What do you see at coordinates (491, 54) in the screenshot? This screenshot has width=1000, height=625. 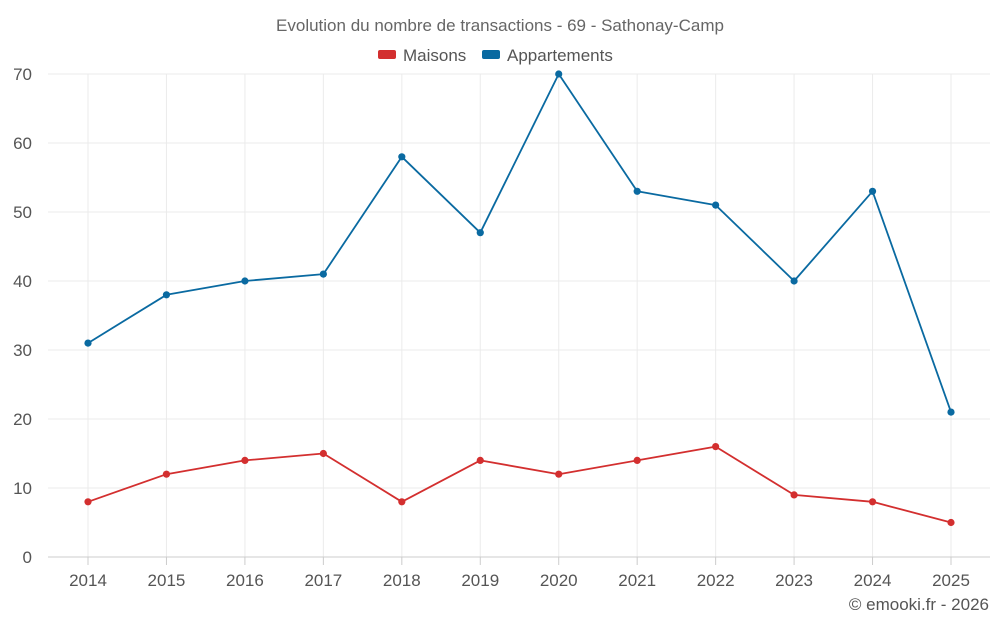 I see `legend-swatch-appartements` at bounding box center [491, 54].